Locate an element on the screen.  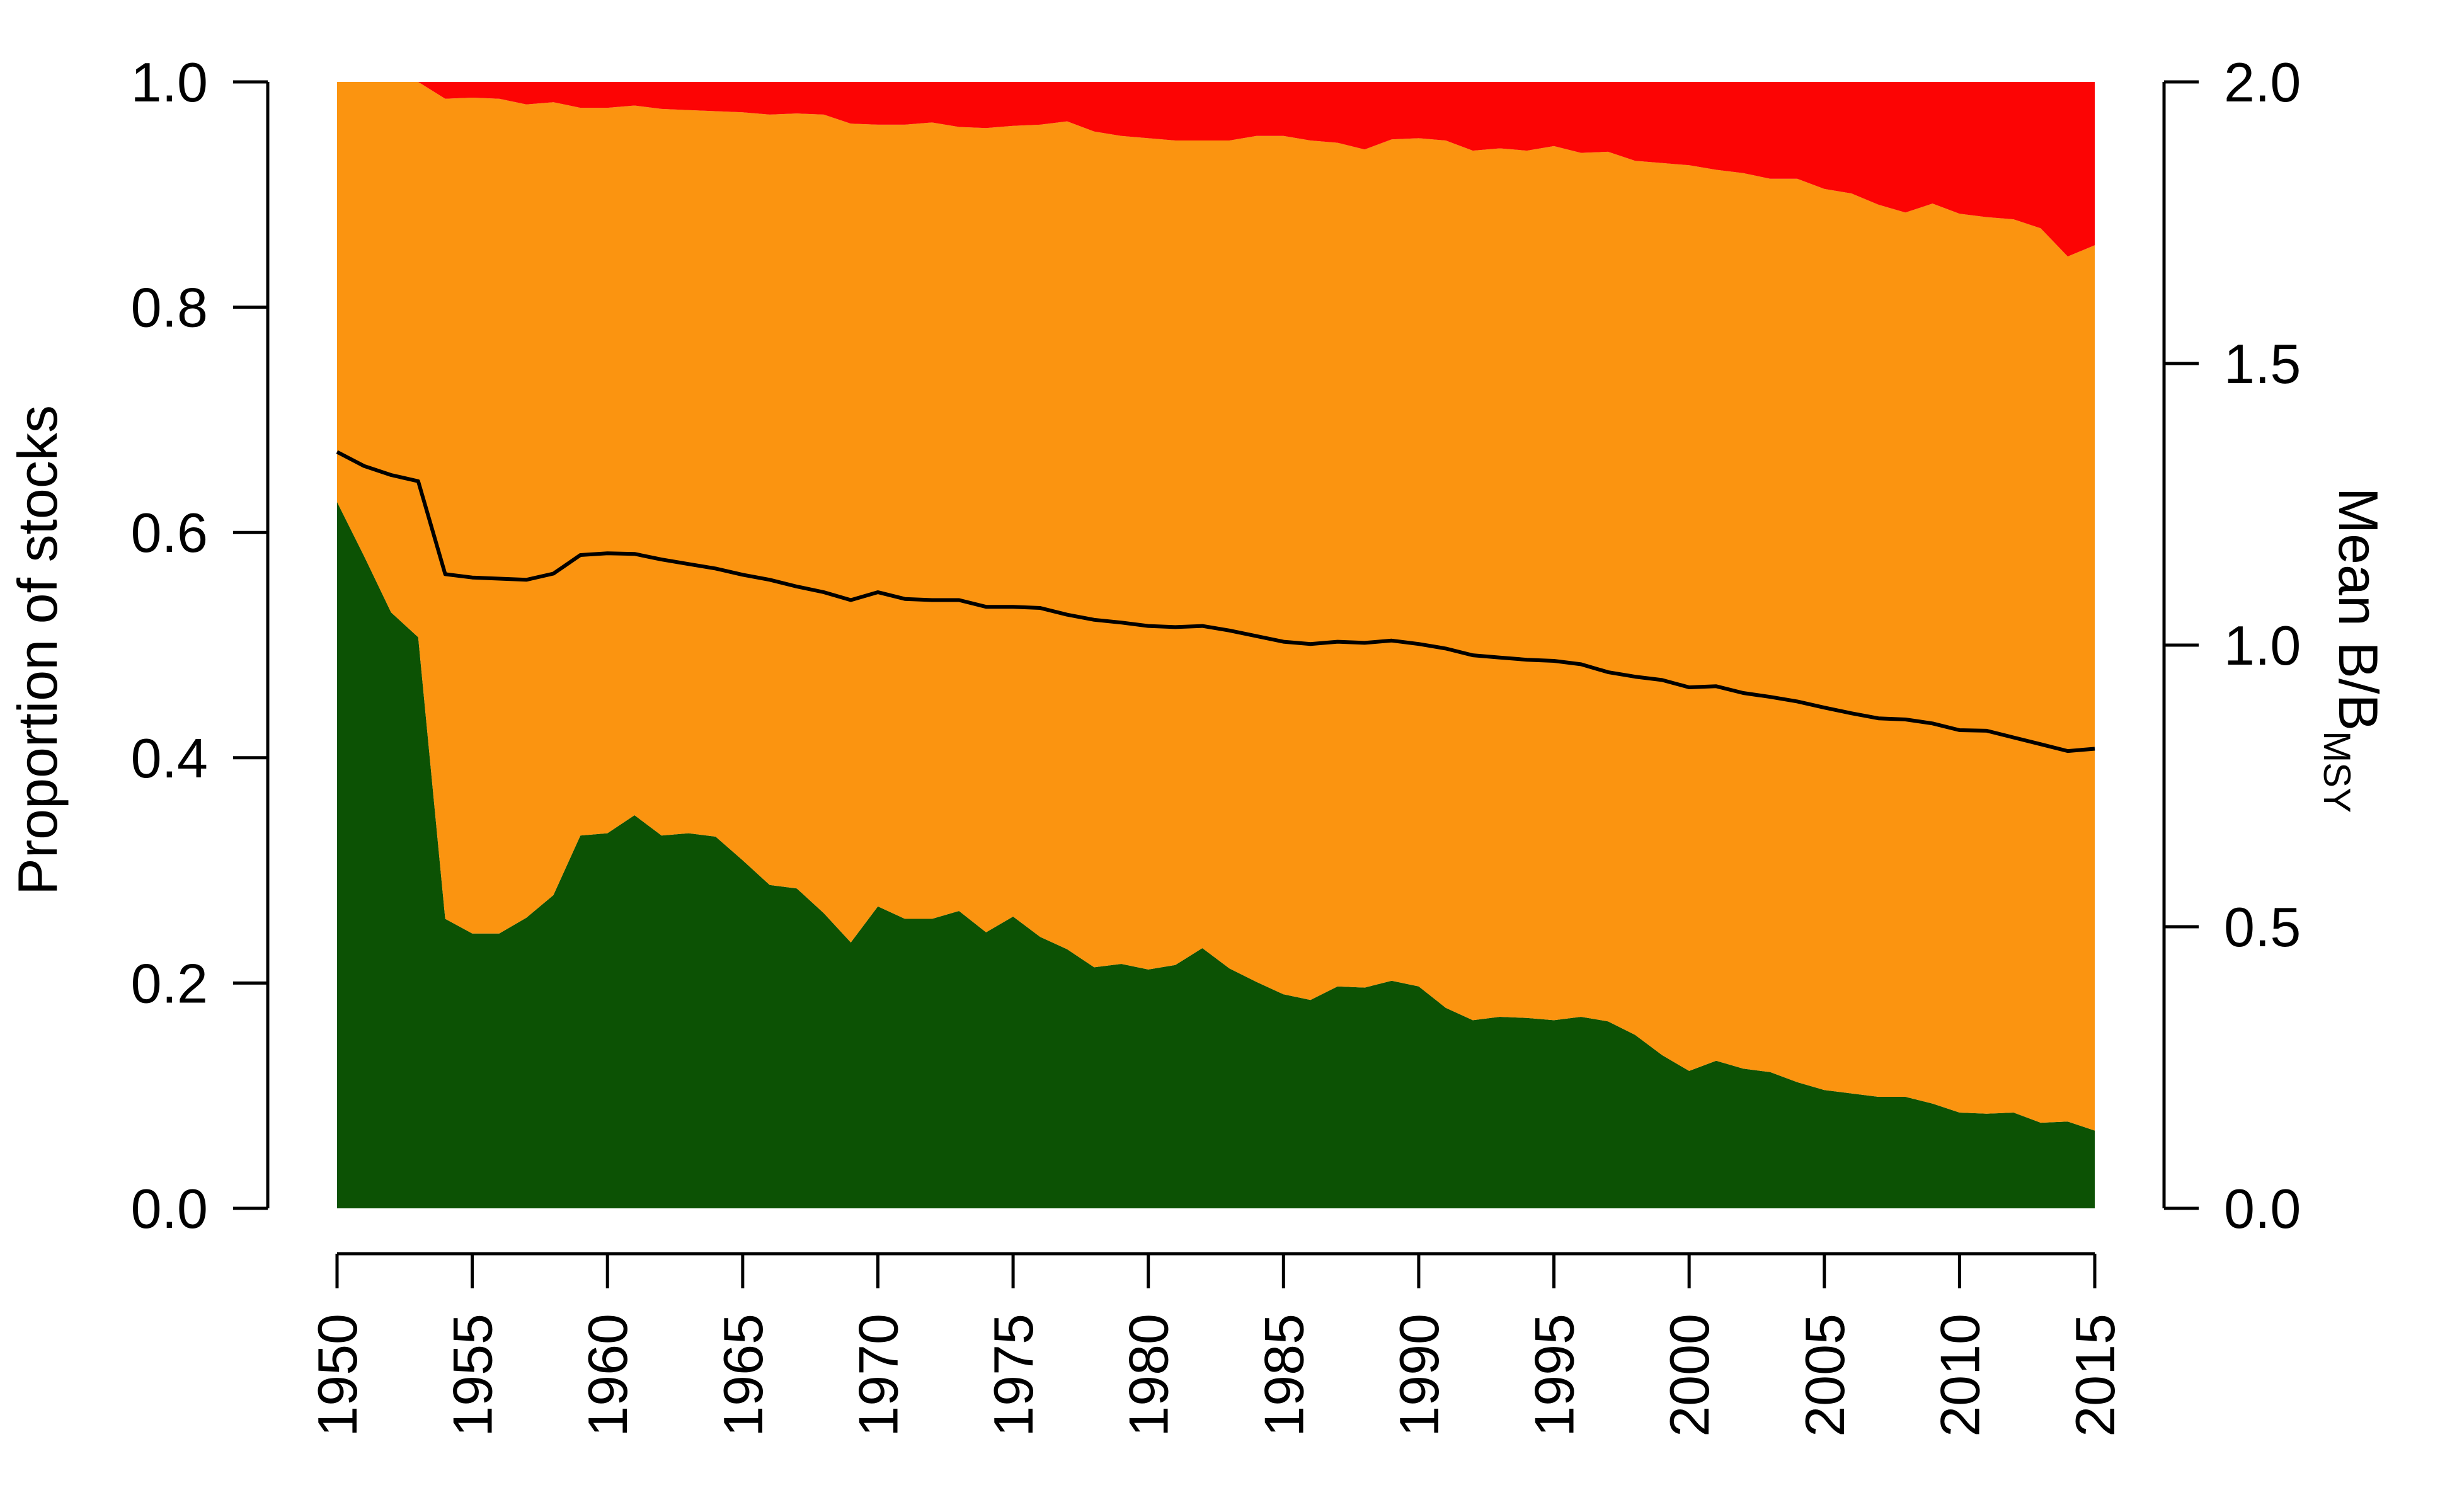
right-tick-label: 1.0 is located at coordinates (2262, 645).